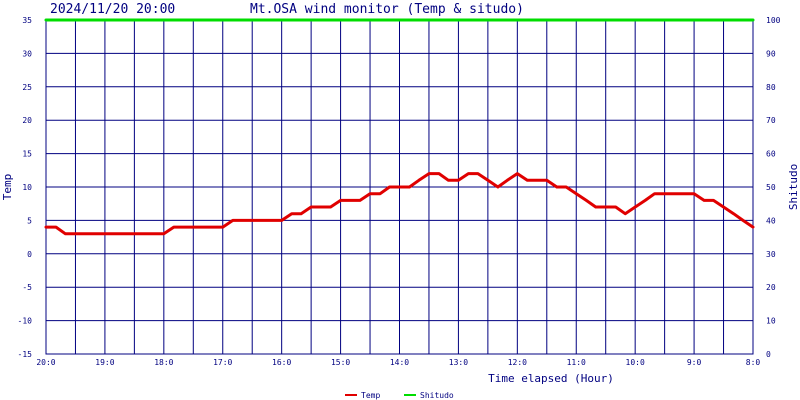 This screenshot has height=400, width=800. I want to click on y-right-tick-label: 70, so click(771, 120).